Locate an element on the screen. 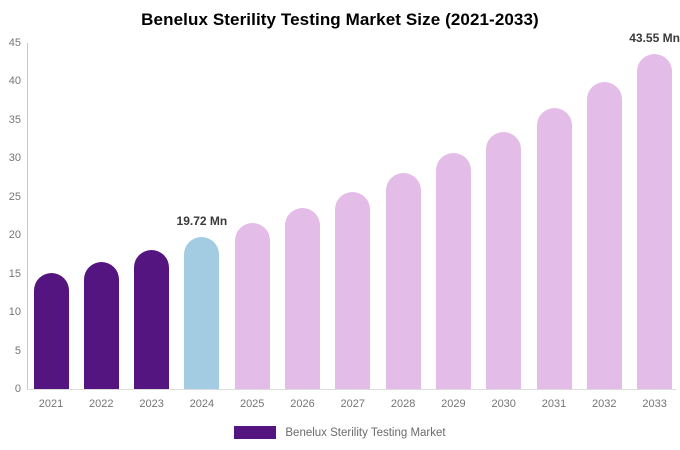 The width and height of the screenshot is (680, 450). bar-2027 is located at coordinates (353, 290).